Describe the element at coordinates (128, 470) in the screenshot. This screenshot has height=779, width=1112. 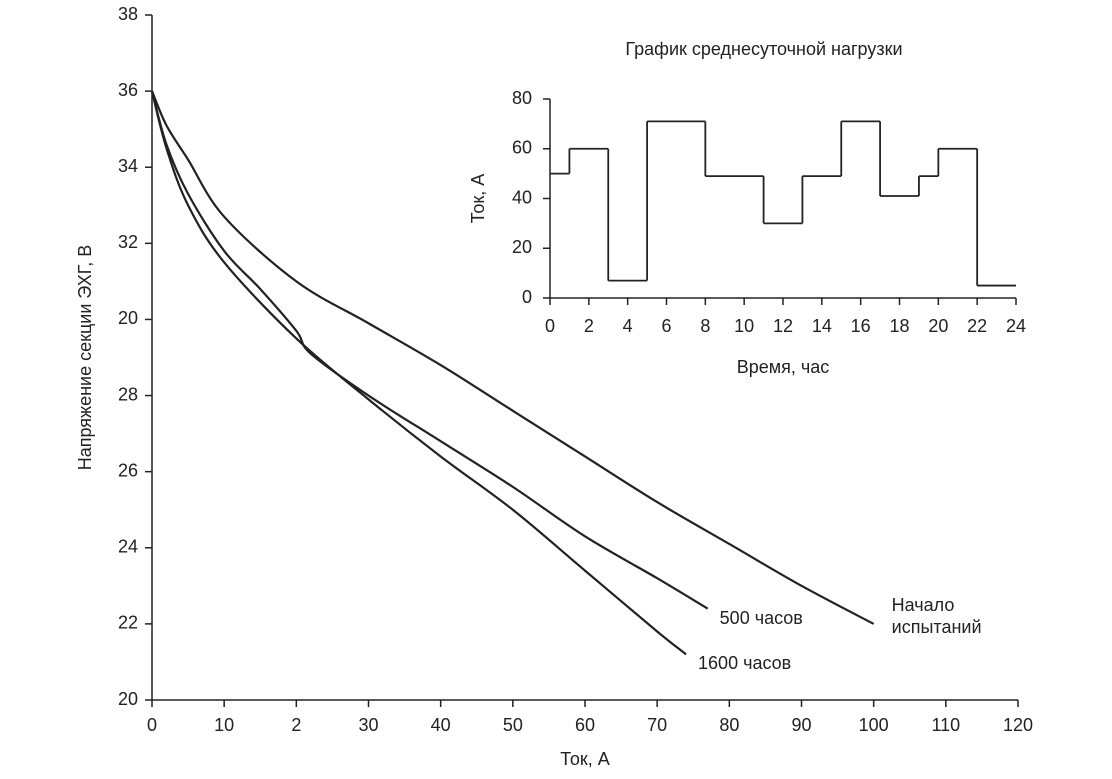
I see `y-tick-label: 26` at that location.